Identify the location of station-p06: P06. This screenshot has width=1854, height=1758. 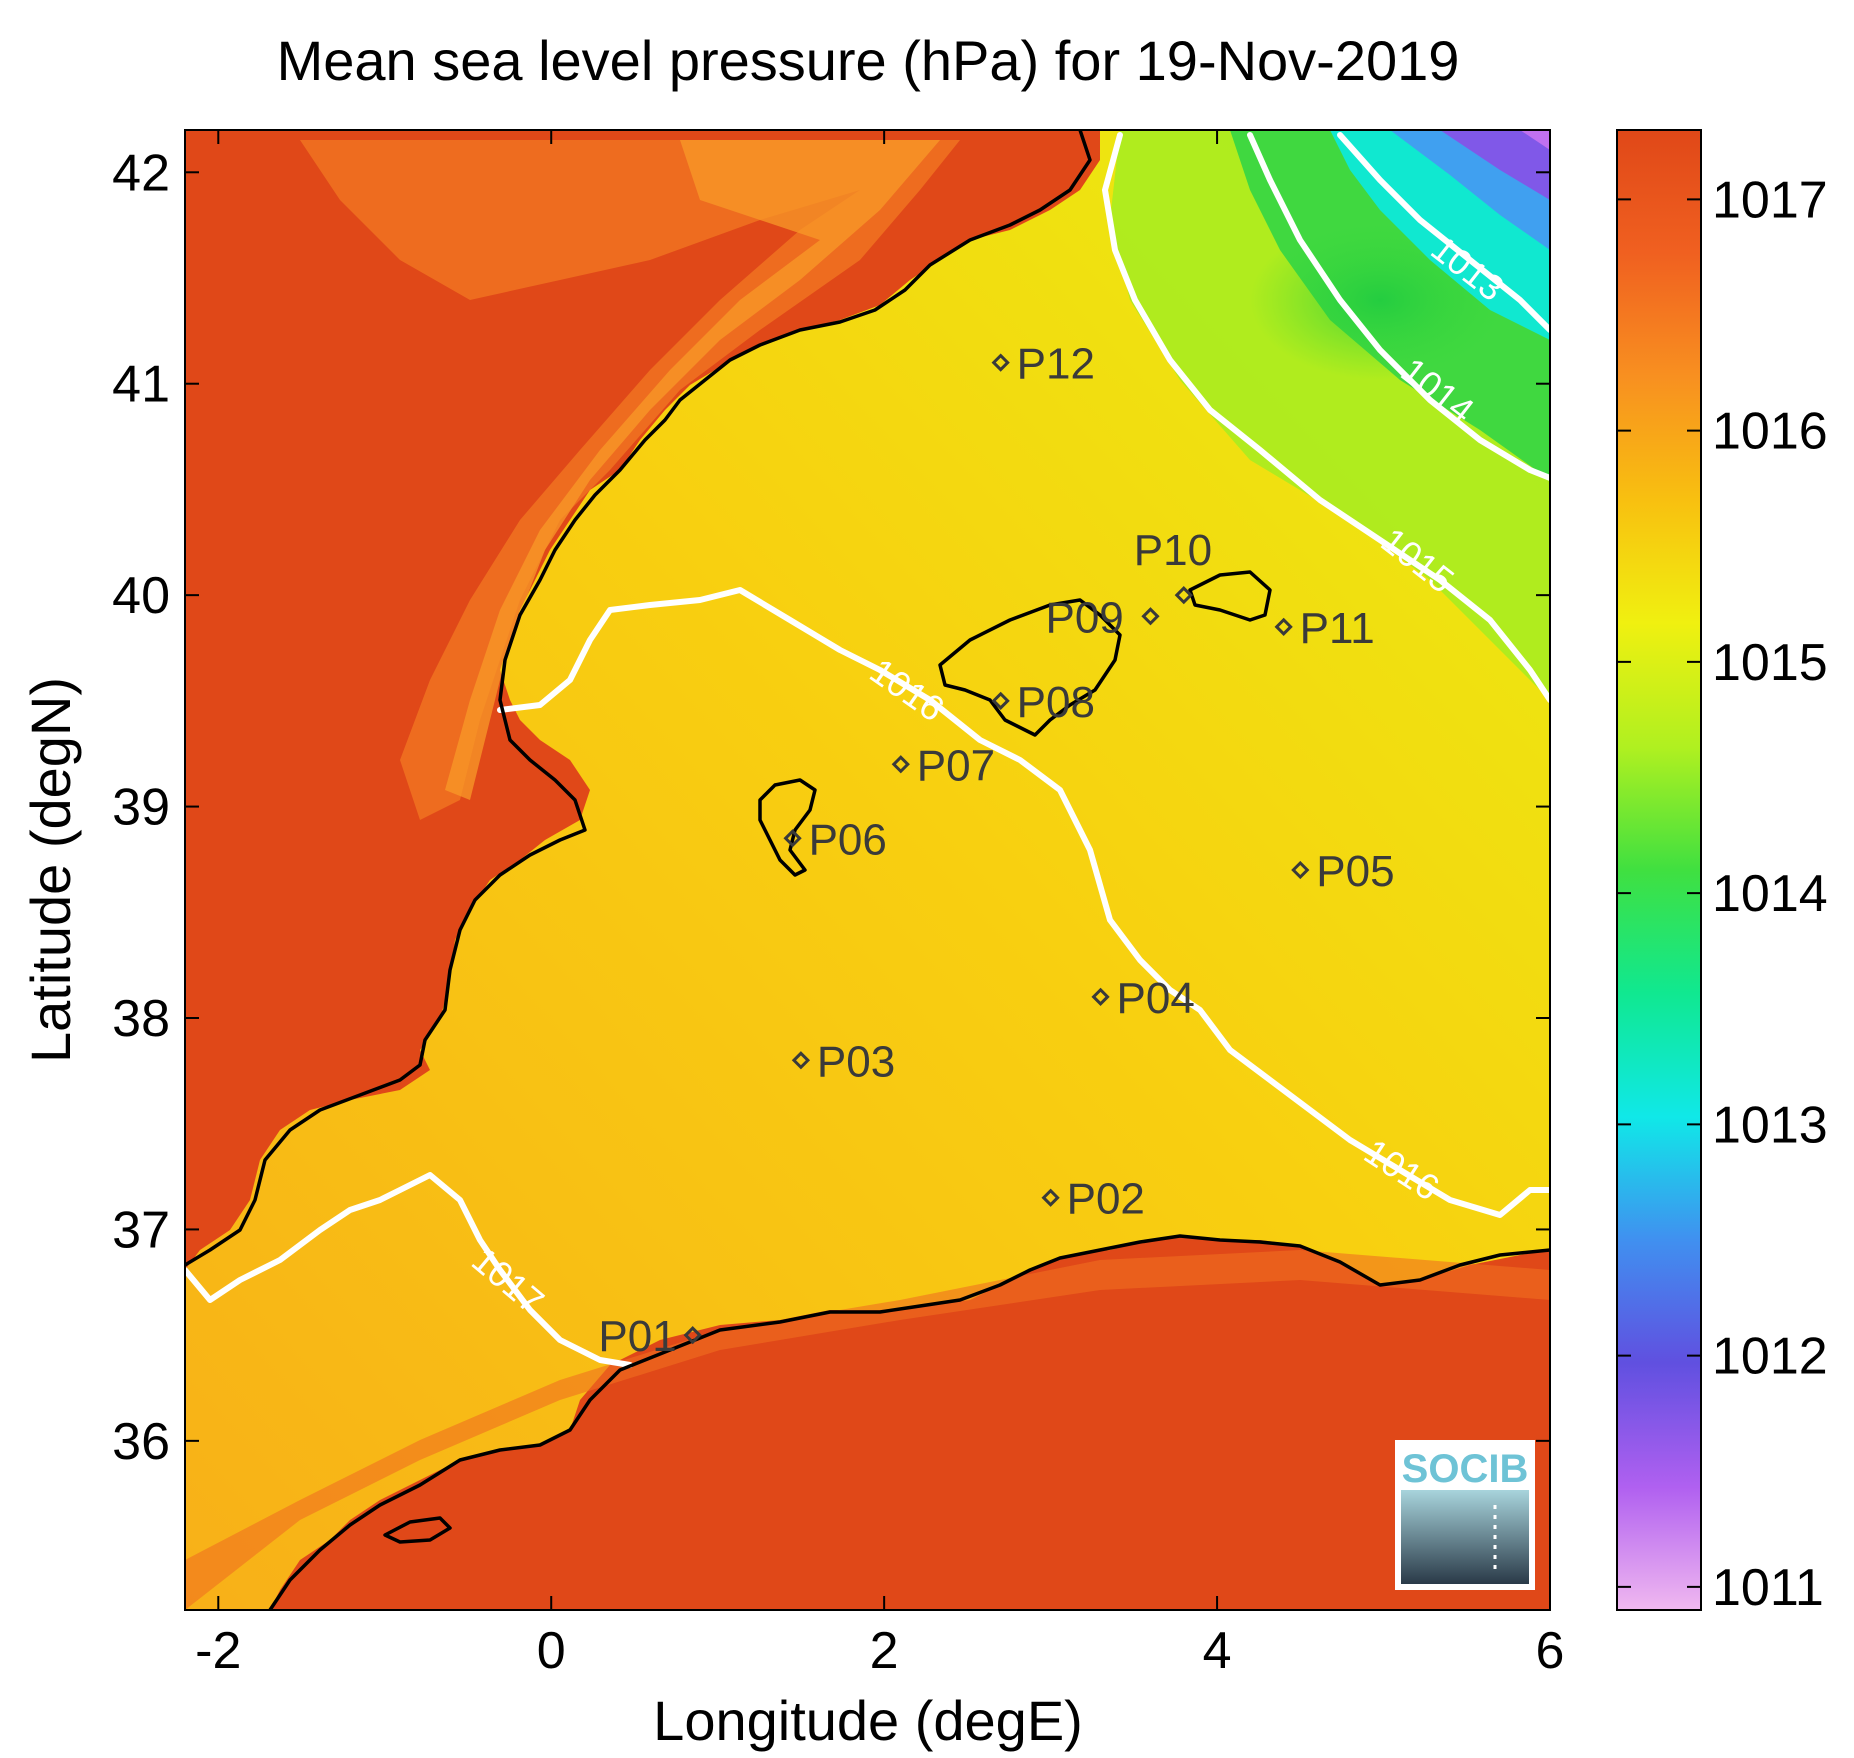
(835, 839).